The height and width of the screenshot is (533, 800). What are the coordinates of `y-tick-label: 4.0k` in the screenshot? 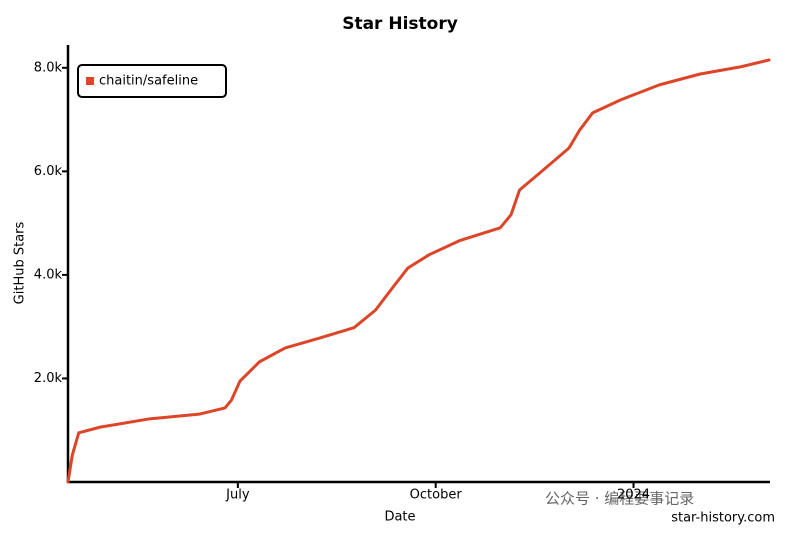 It's located at (48, 274).